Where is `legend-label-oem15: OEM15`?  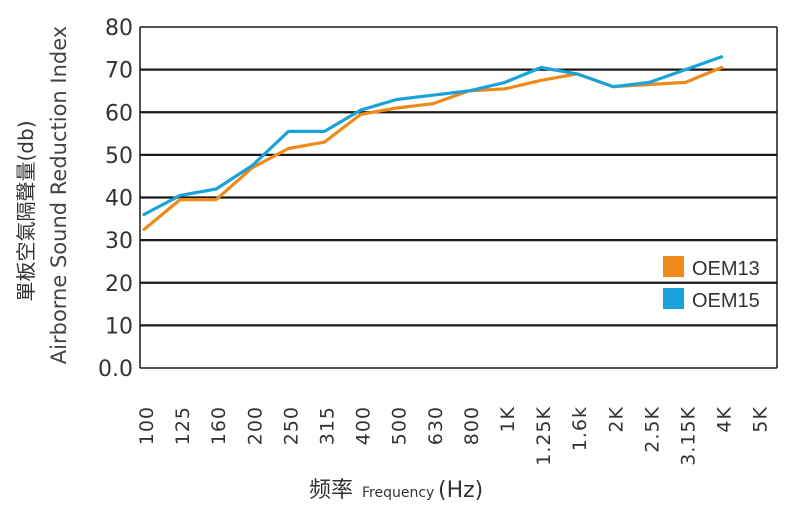
legend-label-oem15: OEM15 is located at coordinates (726, 301).